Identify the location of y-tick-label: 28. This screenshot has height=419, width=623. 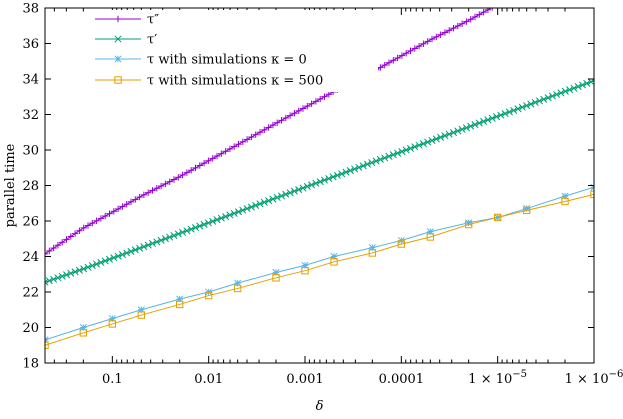
(30, 186).